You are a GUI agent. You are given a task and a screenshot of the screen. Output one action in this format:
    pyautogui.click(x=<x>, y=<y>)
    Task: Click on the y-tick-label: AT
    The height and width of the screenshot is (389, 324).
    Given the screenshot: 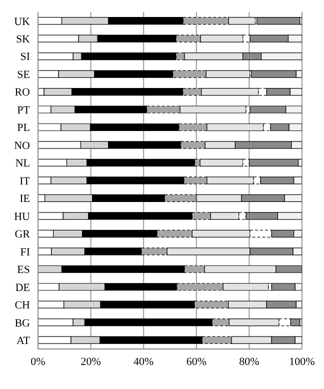 What is the action you would take?
    pyautogui.click(x=23, y=341)
    